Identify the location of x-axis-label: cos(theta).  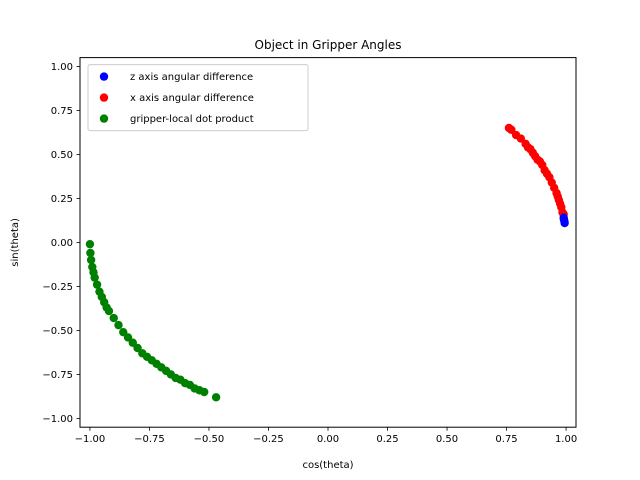
(327, 465).